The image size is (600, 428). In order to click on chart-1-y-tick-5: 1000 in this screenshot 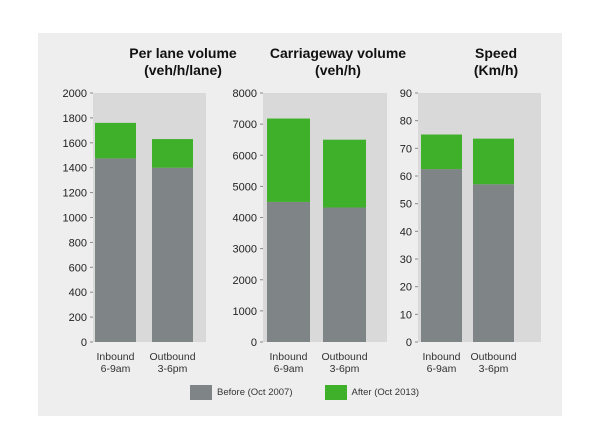, I will do `click(75, 219)`.